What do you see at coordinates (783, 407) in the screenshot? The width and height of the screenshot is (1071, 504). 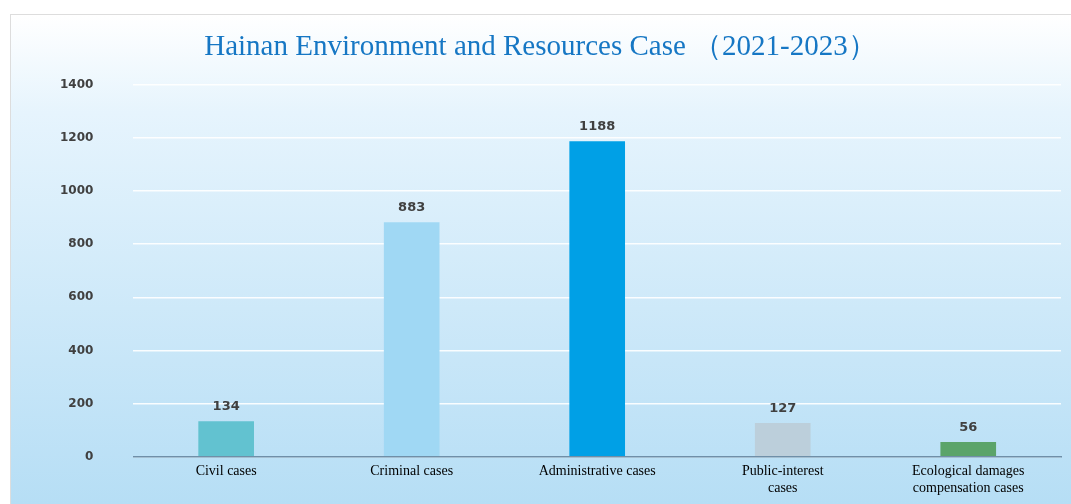 I see `data-label: 127` at bounding box center [783, 407].